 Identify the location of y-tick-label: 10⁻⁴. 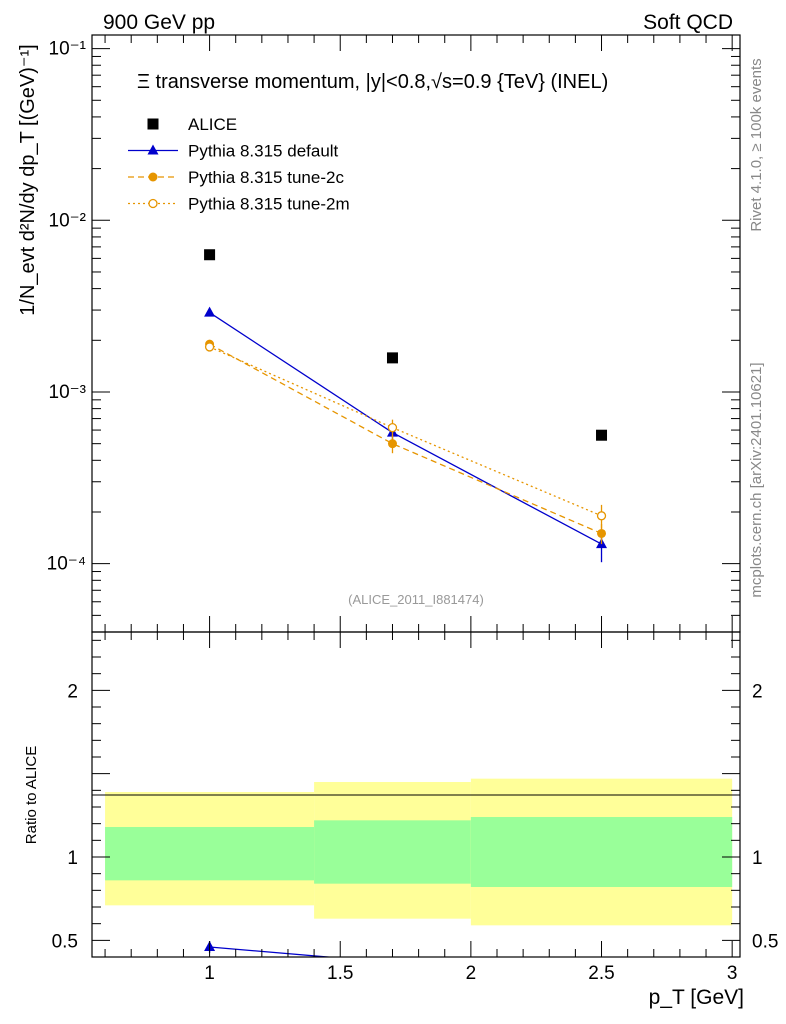
(66, 564).